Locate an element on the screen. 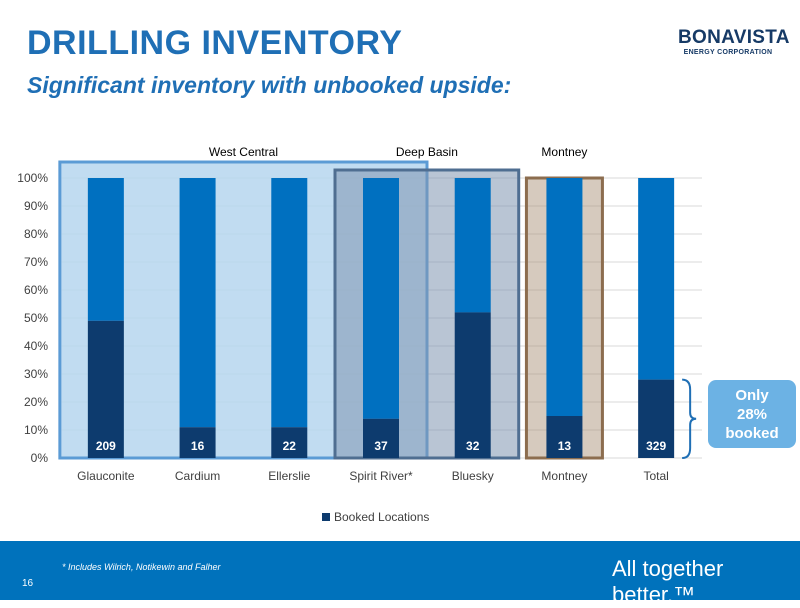  tagline: All together better.™ is located at coordinates (668, 581).